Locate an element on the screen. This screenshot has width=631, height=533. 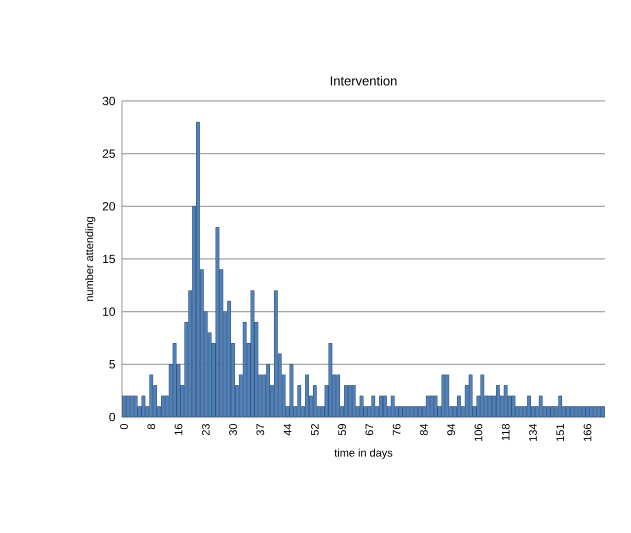
x-tick-label: 166 is located at coordinates (588, 432).